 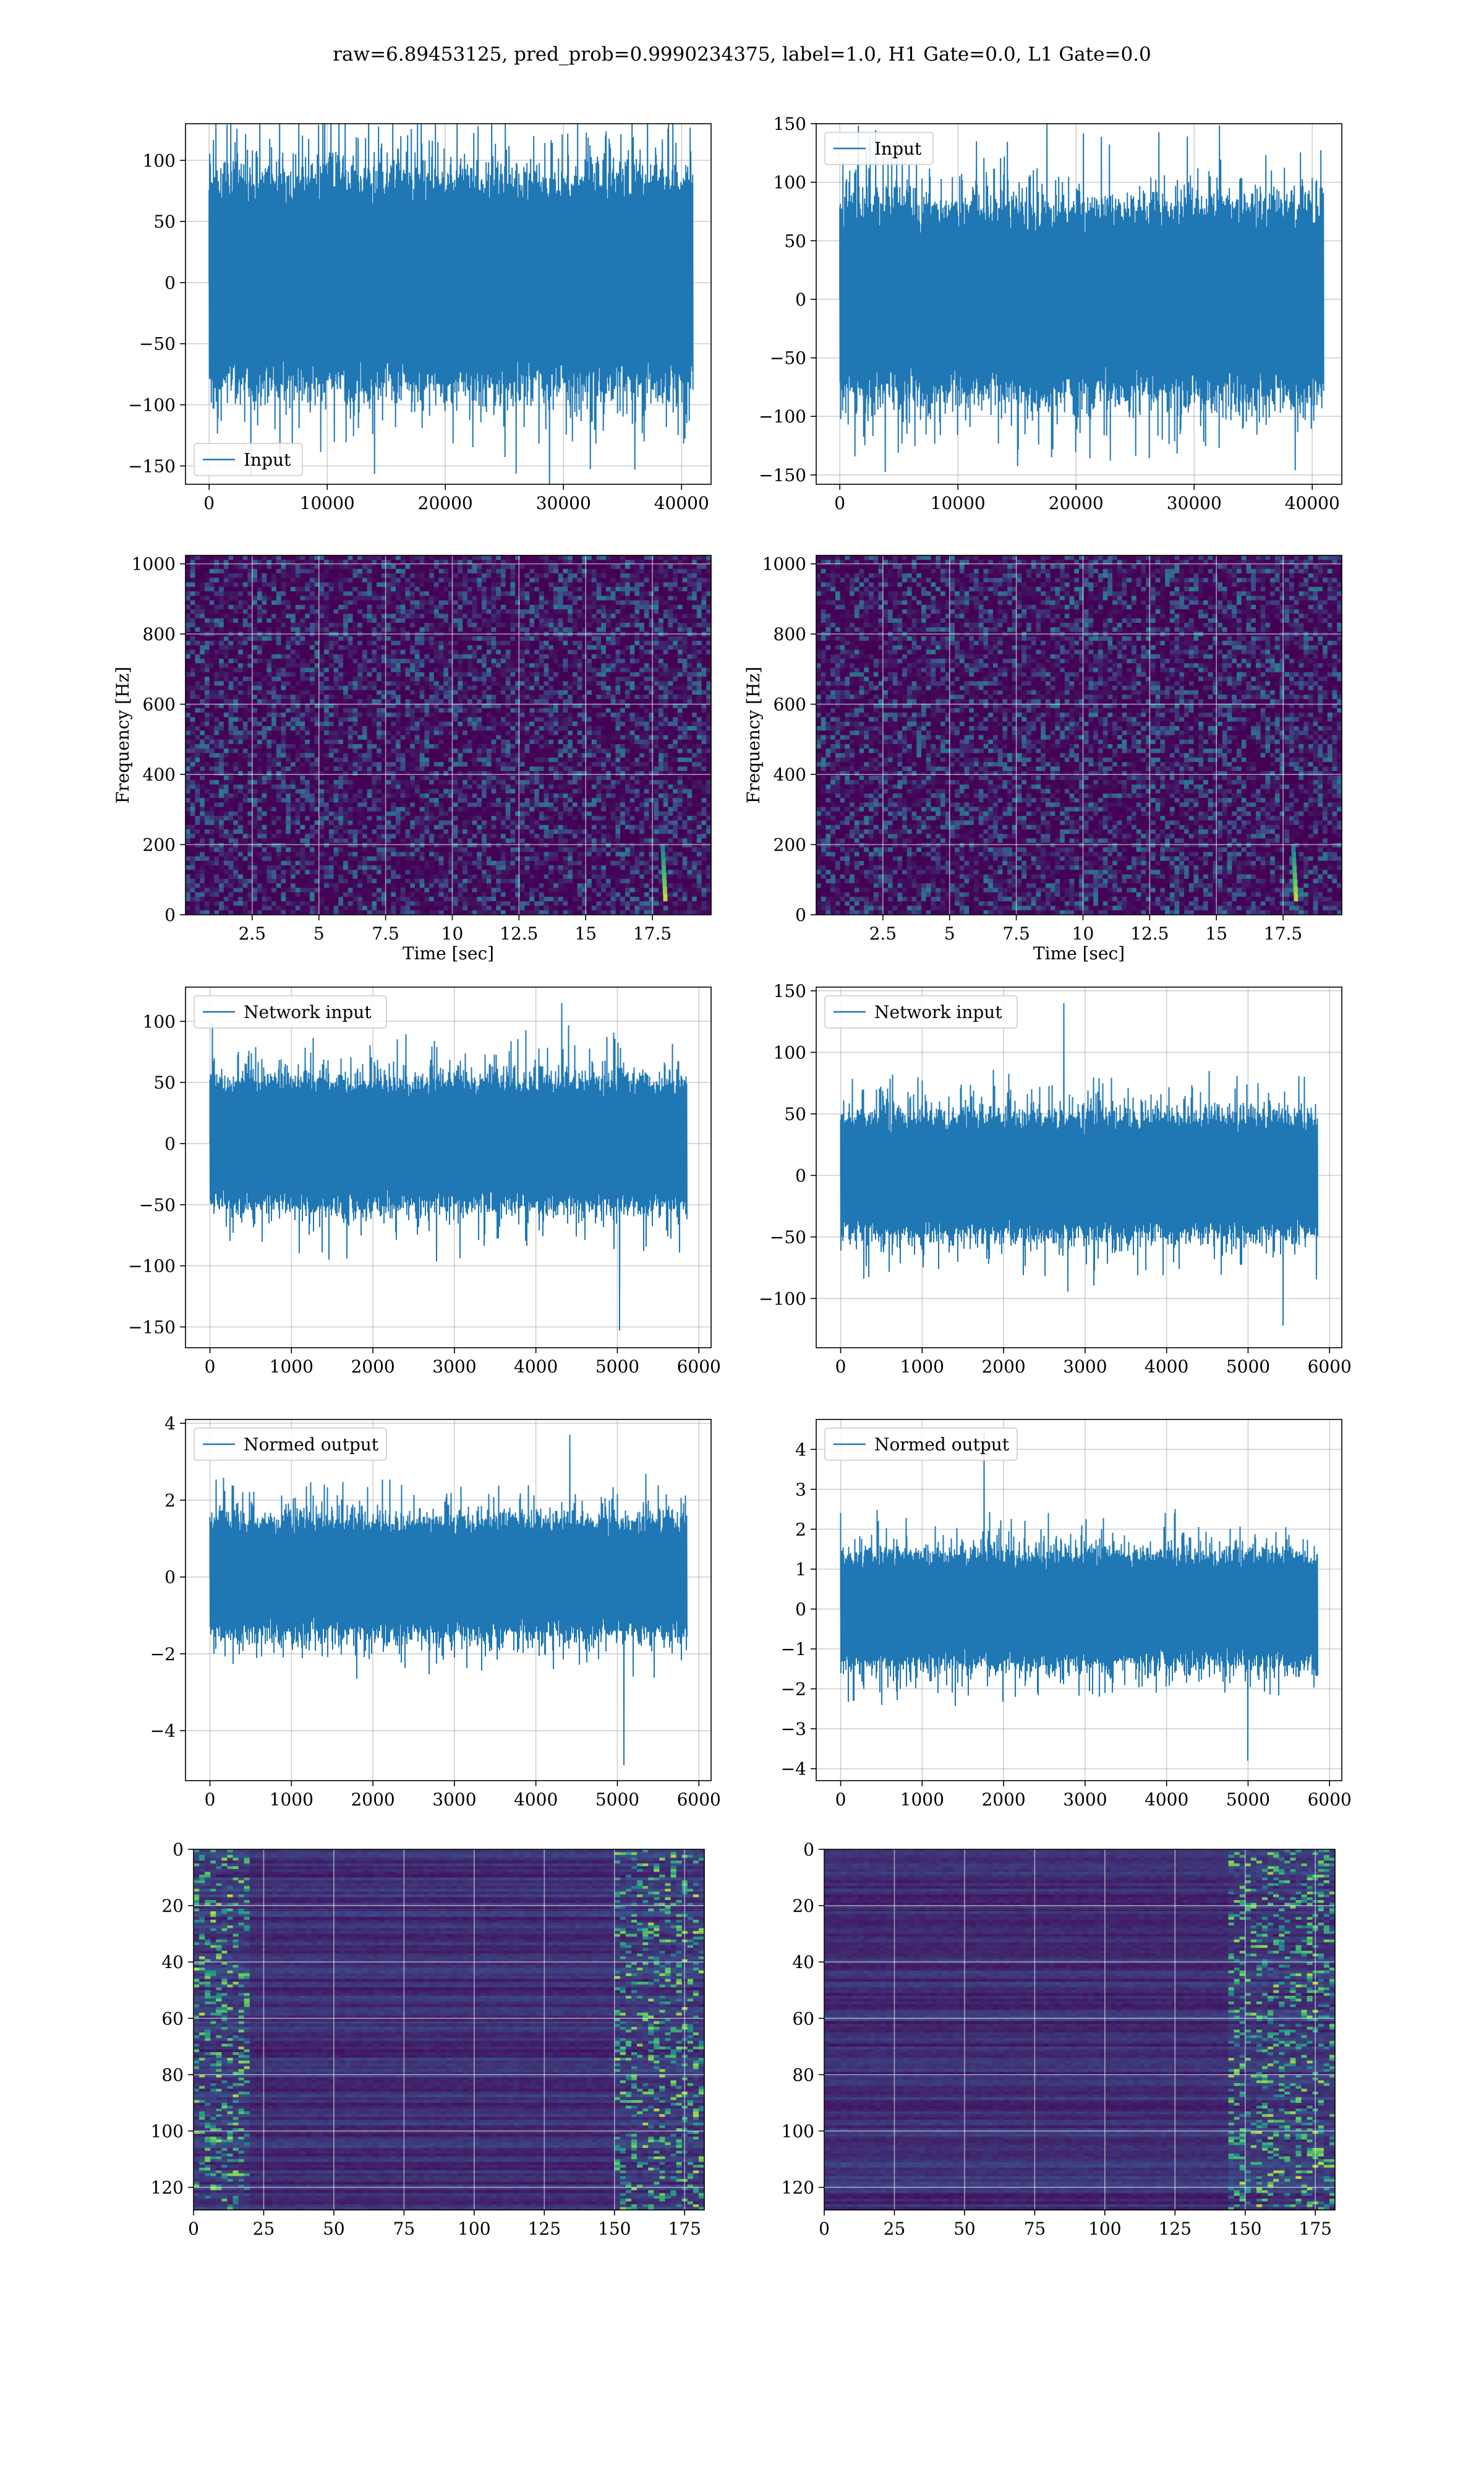 What do you see at coordinates (563, 503) in the screenshot?
I see `x-tick-label: 30000` at bounding box center [563, 503].